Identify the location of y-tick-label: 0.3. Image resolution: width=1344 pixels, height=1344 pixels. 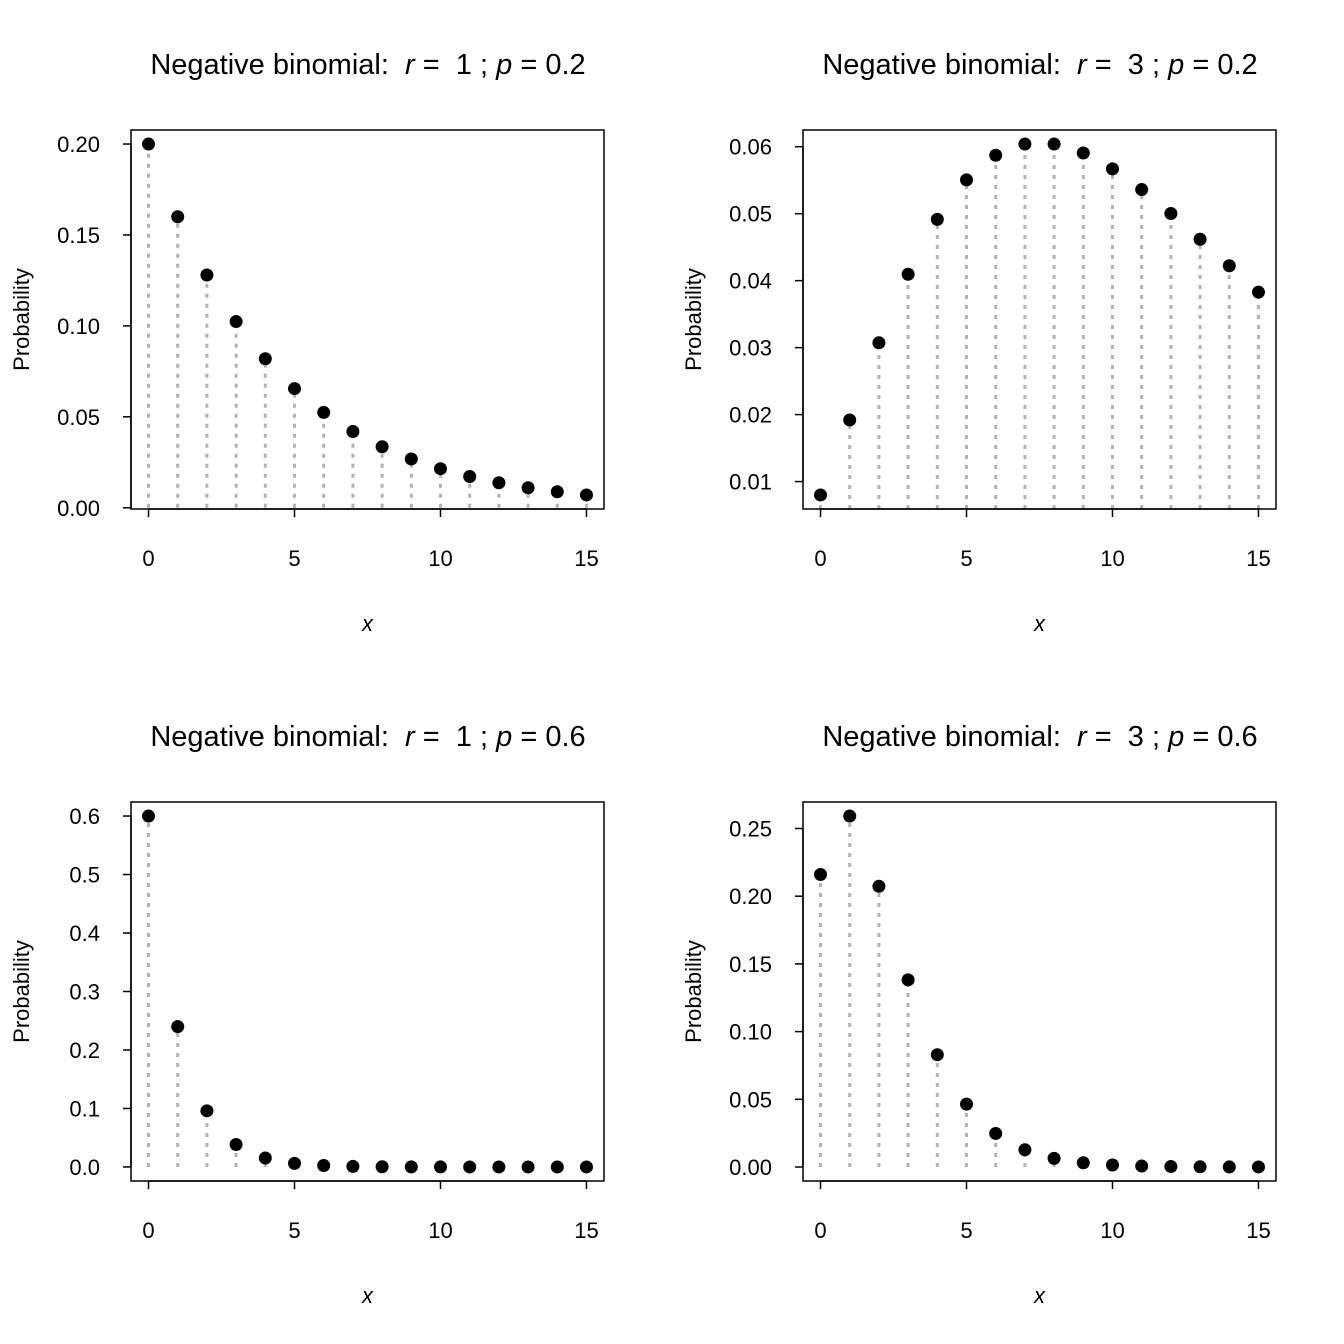
(84, 992).